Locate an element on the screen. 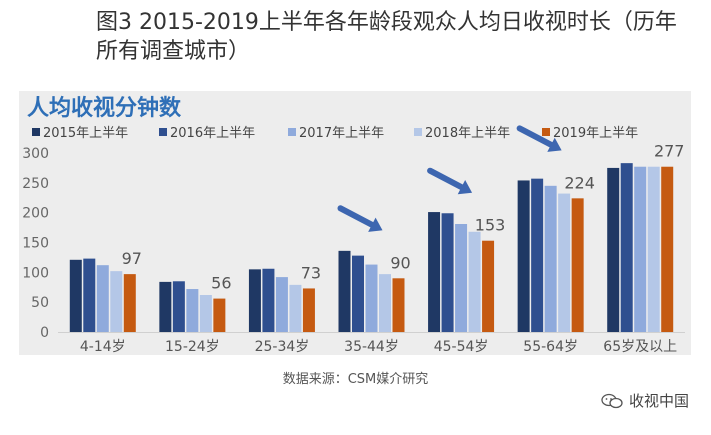 This screenshot has height=435, width=711. data-label: 73 is located at coordinates (311, 272).